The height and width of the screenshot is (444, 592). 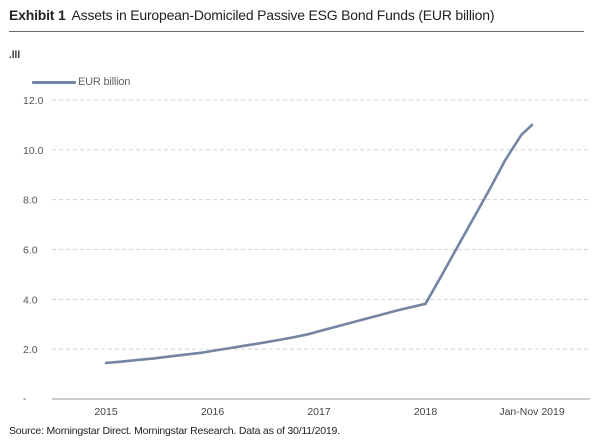 I want to click on exhibit-label: Exhibit 1, so click(x=37, y=15).